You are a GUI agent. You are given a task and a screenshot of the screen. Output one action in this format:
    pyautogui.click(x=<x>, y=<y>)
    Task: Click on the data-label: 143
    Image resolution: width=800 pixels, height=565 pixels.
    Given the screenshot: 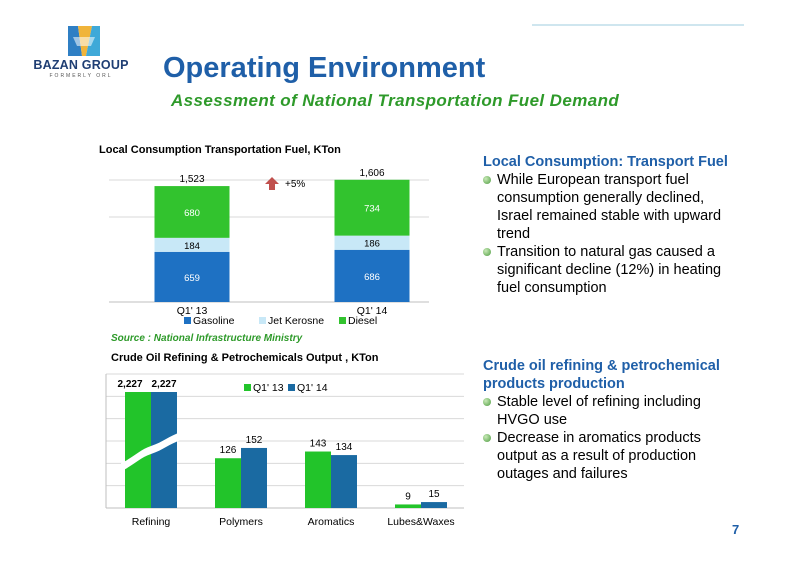 What is the action you would take?
    pyautogui.click(x=318, y=444)
    